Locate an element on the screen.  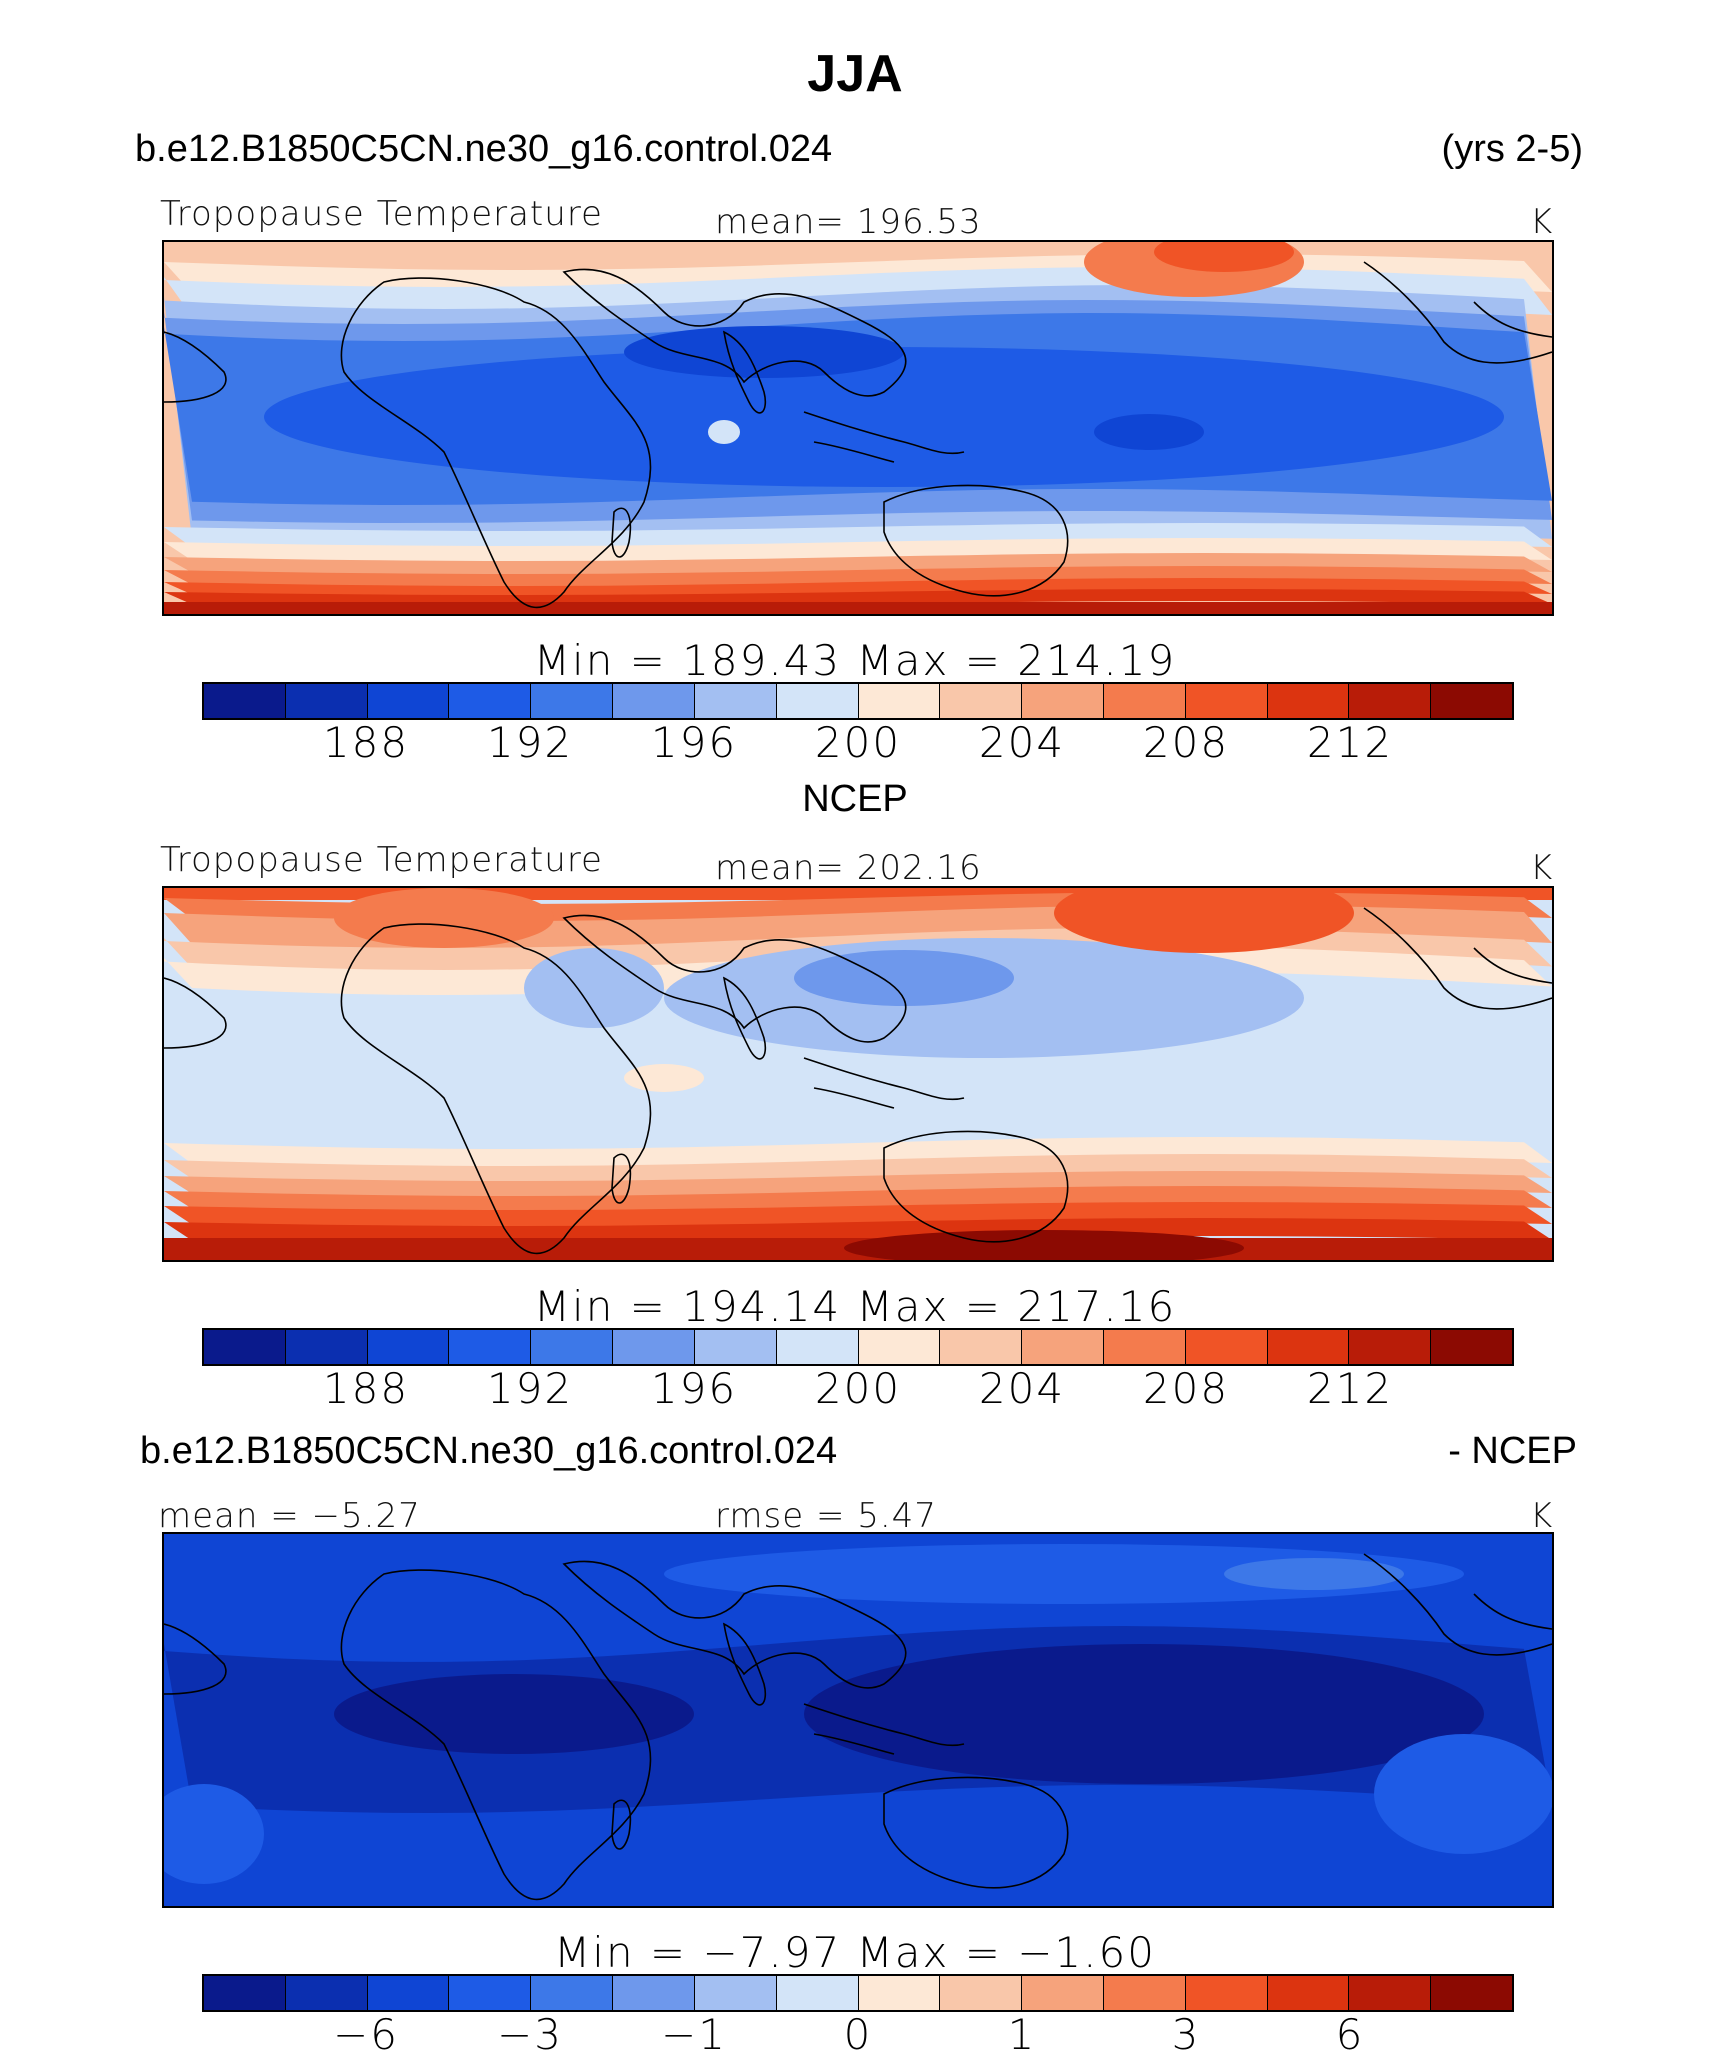
panel3-units: K is located at coordinates (1542, 1516).